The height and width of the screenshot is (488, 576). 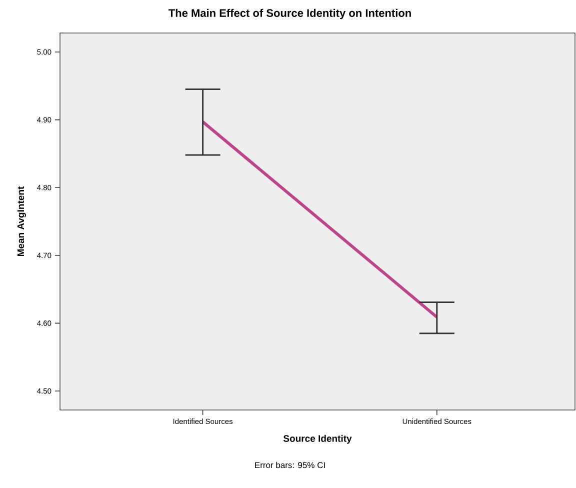 I want to click on chart-title: The Main Effect of Source Identity on Intention, so click(x=289, y=14).